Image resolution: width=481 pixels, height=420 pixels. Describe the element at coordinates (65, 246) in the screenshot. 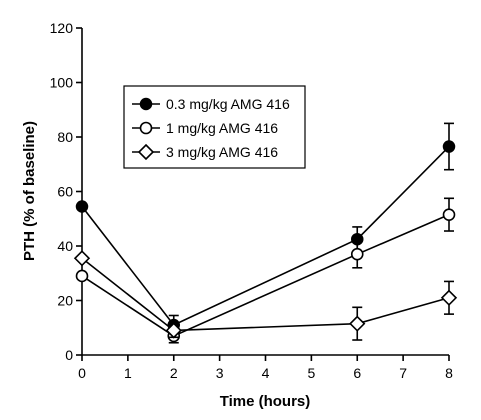

I see `y-tick-label: 40` at that location.